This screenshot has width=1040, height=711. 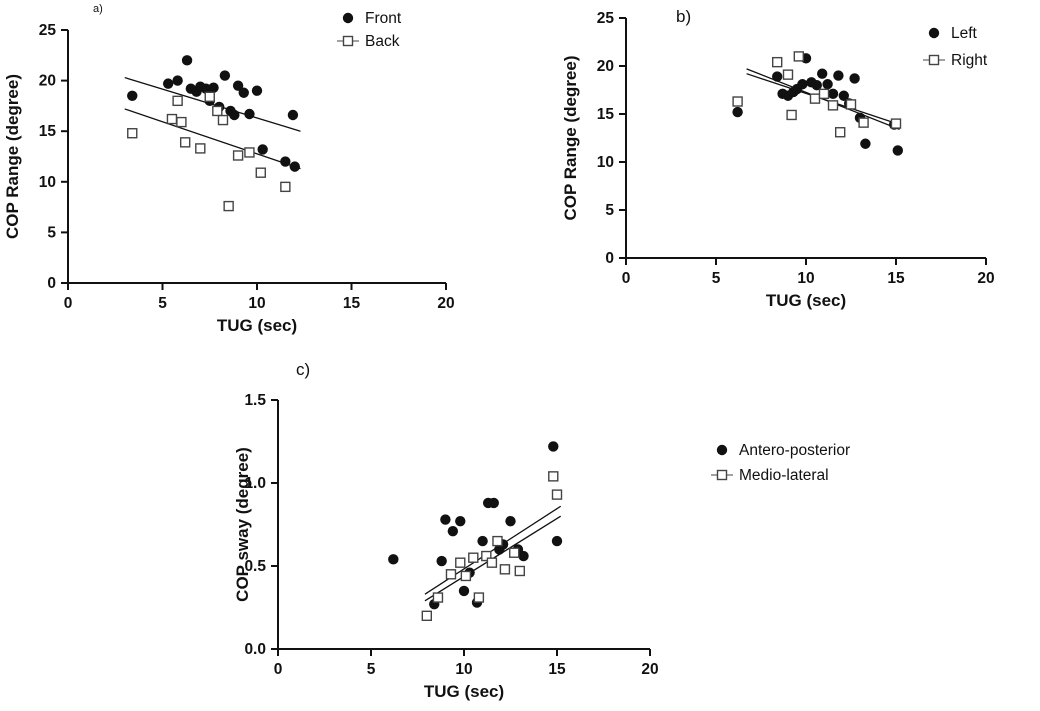 I want to click on legend-item-back: Back, so click(x=368, y=41).